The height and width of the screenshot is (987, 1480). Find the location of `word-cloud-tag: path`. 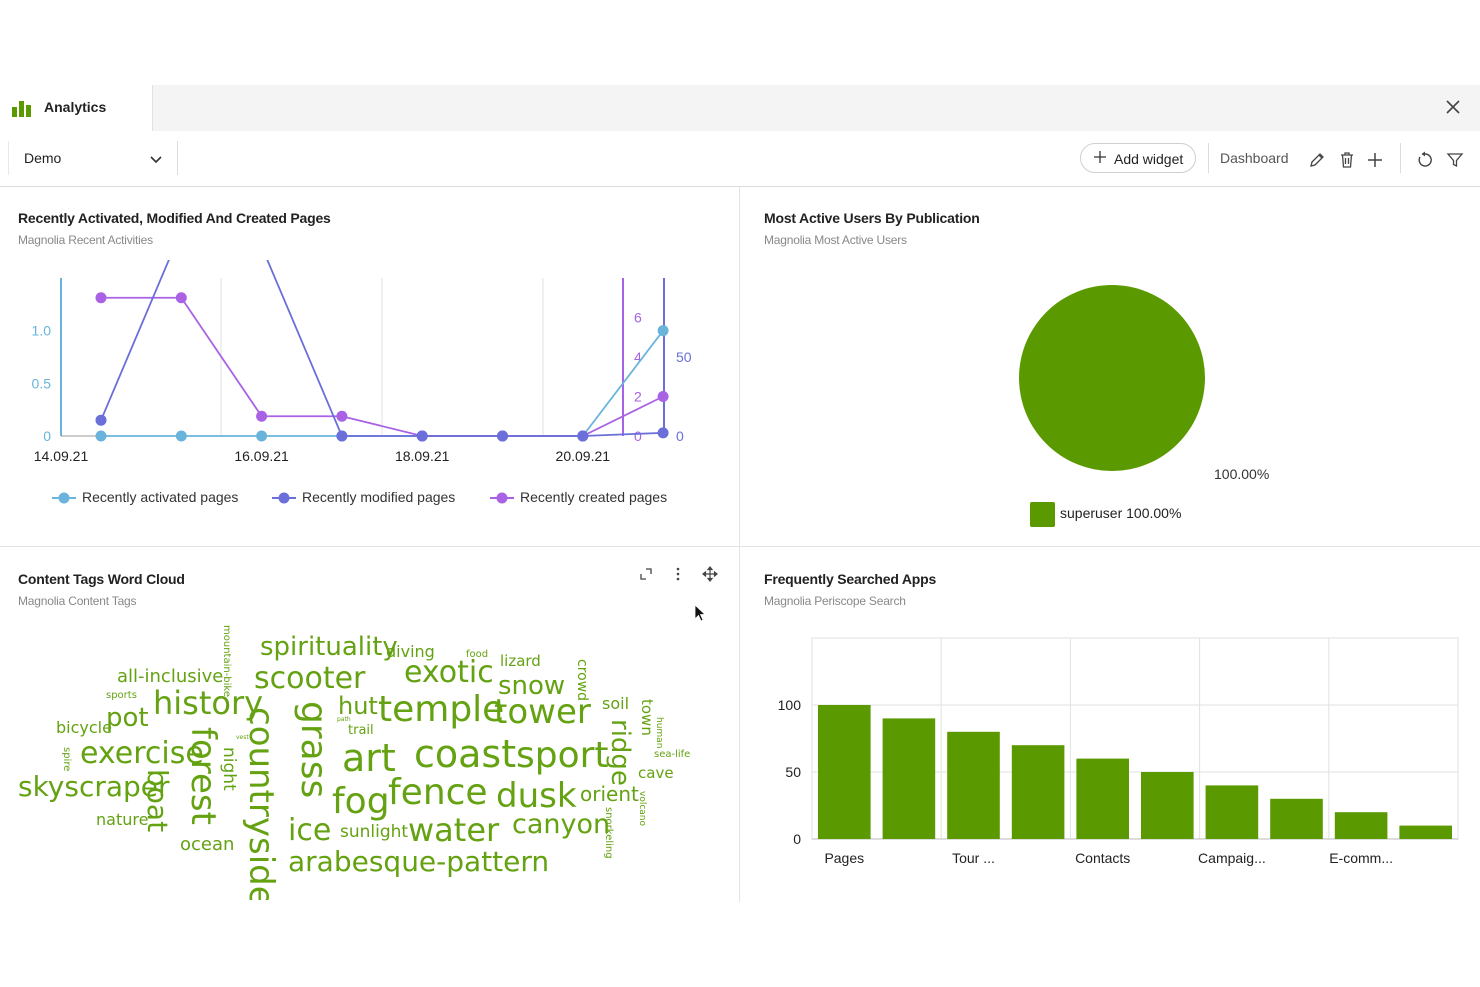

word-cloud-tag: path is located at coordinates (344, 719).